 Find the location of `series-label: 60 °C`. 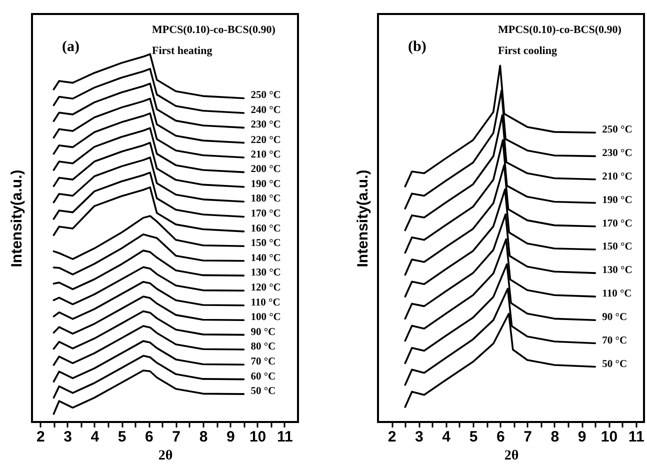

series-label: 60 °C is located at coordinates (263, 376).